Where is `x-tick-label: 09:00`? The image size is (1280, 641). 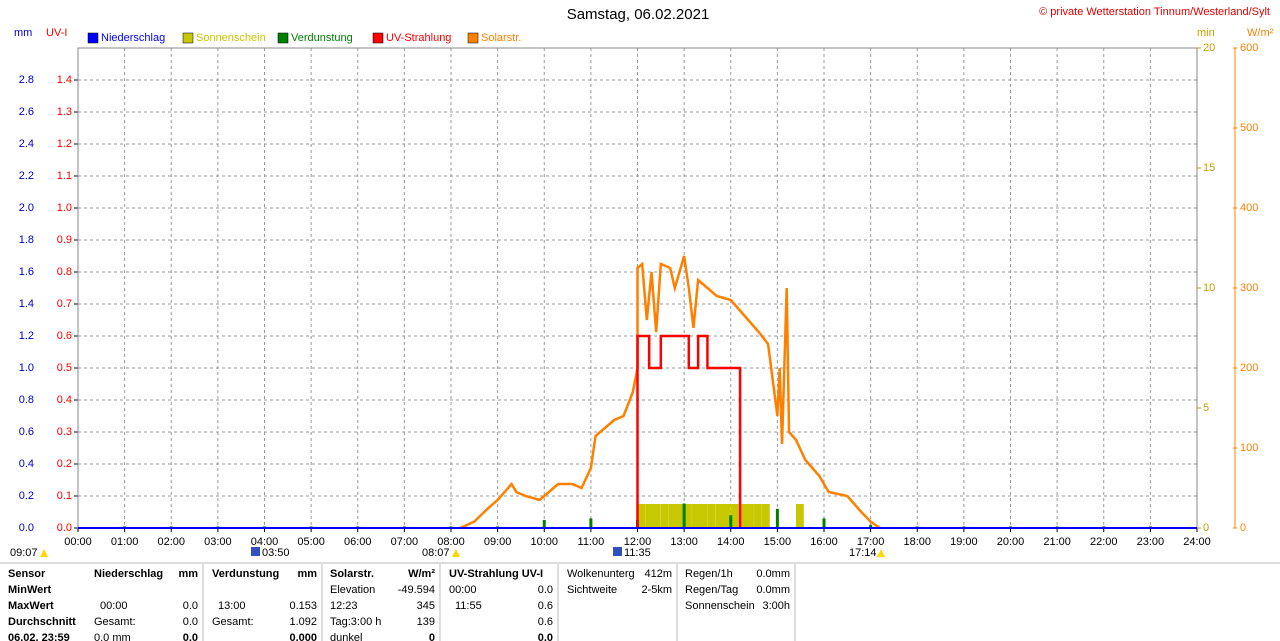 x-tick-label: 09:00 is located at coordinates (498, 542).